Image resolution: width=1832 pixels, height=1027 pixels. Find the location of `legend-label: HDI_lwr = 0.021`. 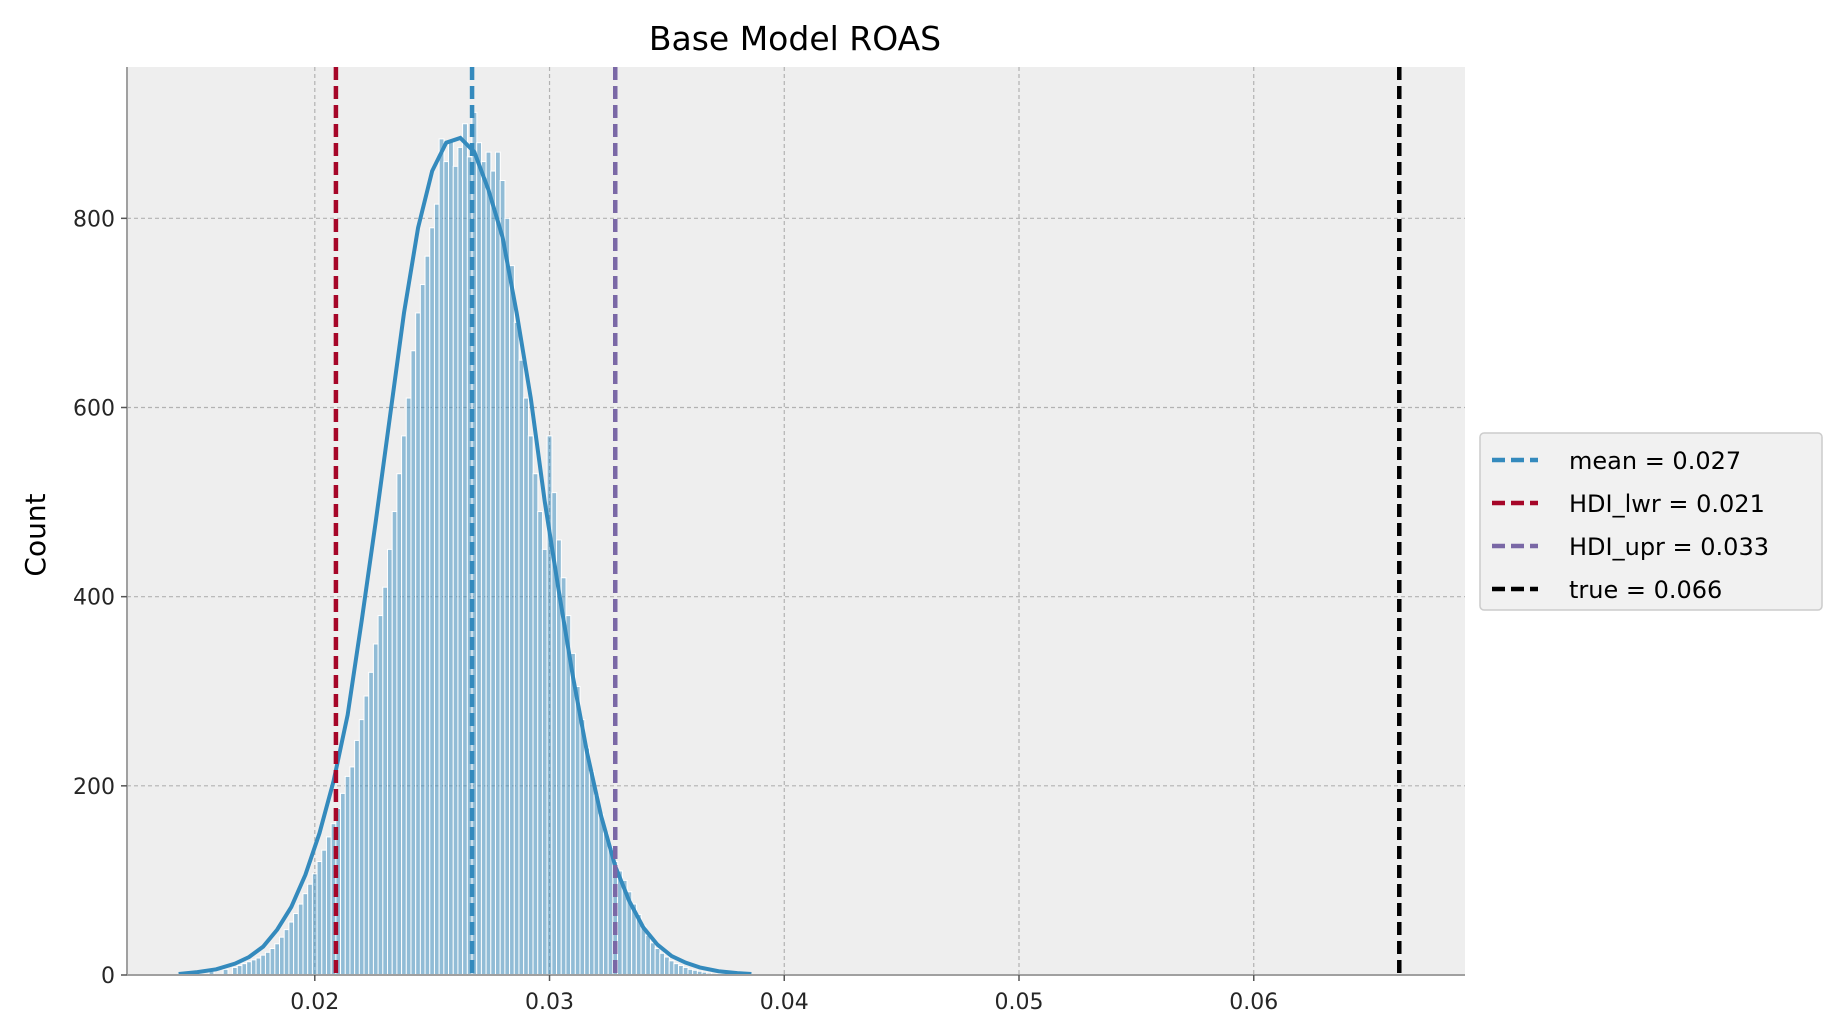

legend-label: HDI_lwr = 0.021 is located at coordinates (1667, 504).